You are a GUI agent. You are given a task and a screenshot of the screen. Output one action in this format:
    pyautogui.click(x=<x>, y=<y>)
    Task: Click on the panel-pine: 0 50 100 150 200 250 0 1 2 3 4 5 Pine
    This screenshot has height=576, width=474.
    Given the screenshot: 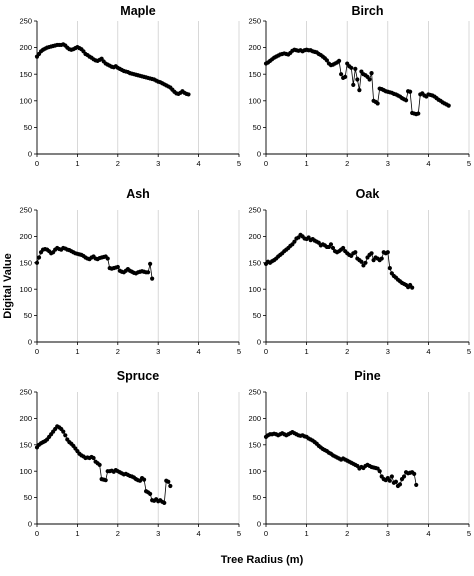 What is the action you would take?
    pyautogui.click(x=359, y=453)
    